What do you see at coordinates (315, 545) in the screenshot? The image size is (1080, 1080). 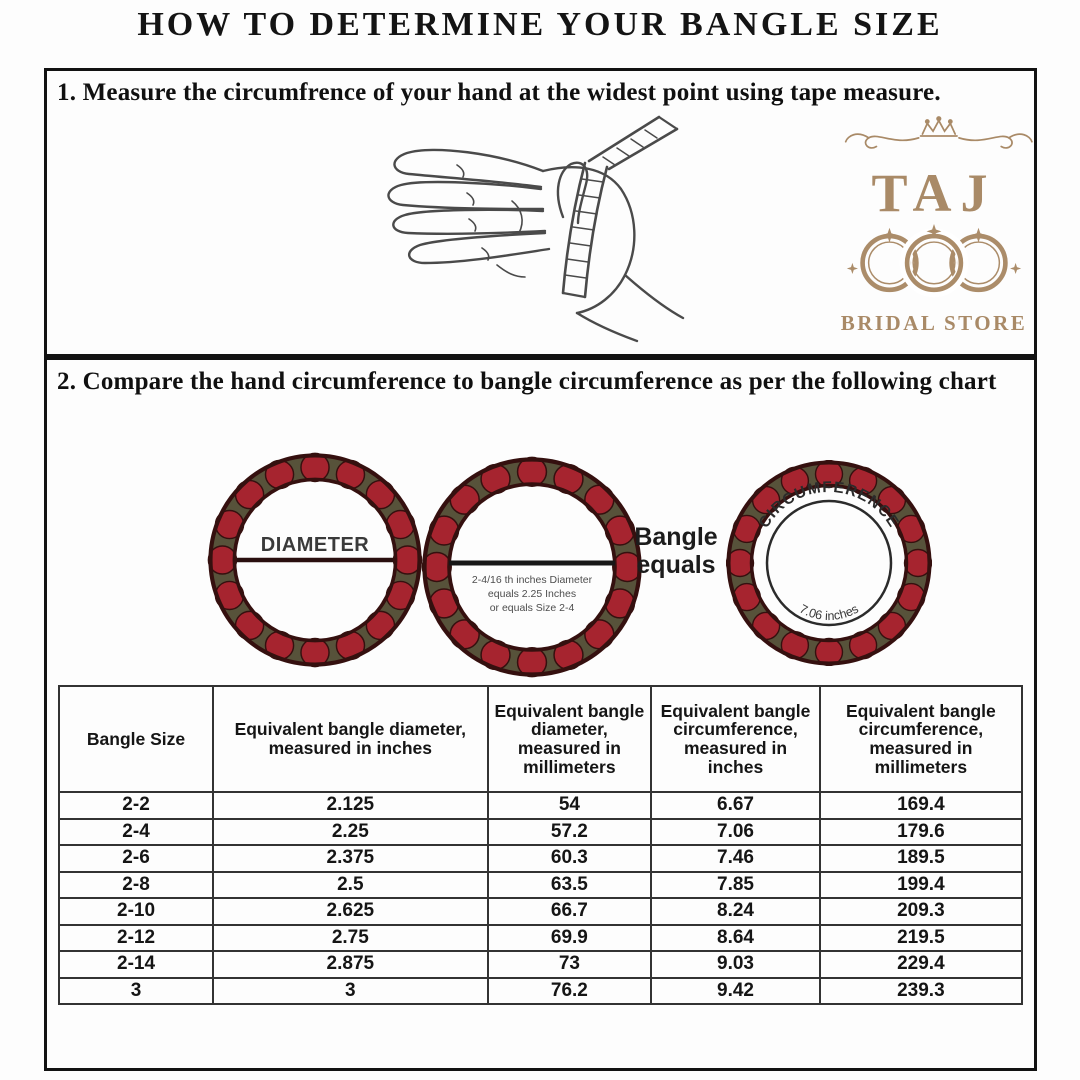 I see `diameter-label: DIAMETER` at bounding box center [315, 545].